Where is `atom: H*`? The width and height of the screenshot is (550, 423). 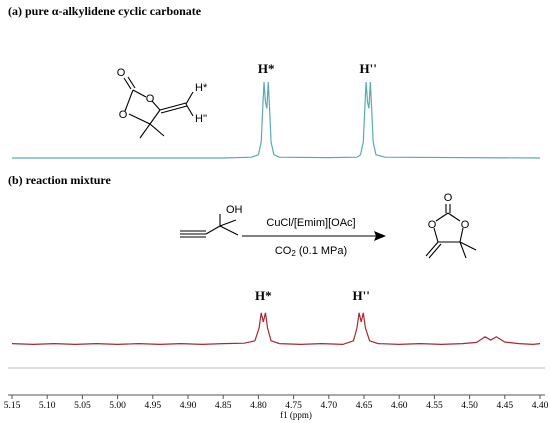
atom: H* is located at coordinates (201, 88).